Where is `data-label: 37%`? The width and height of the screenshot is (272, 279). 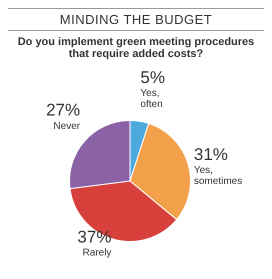
data-label: 37% is located at coordinates (94, 237).